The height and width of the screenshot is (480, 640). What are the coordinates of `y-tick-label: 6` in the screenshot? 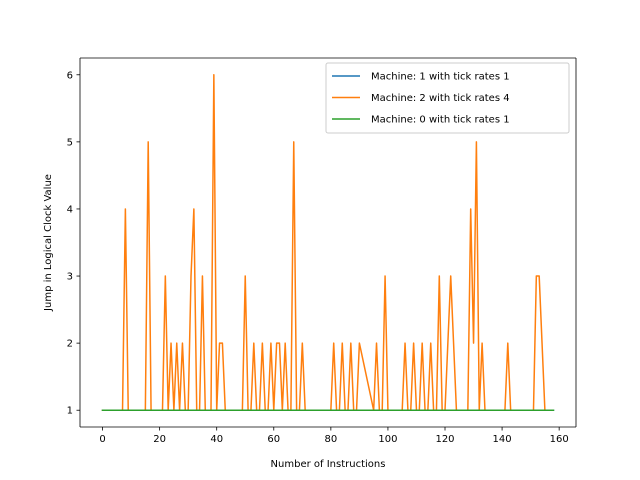 It's located at (70, 75).